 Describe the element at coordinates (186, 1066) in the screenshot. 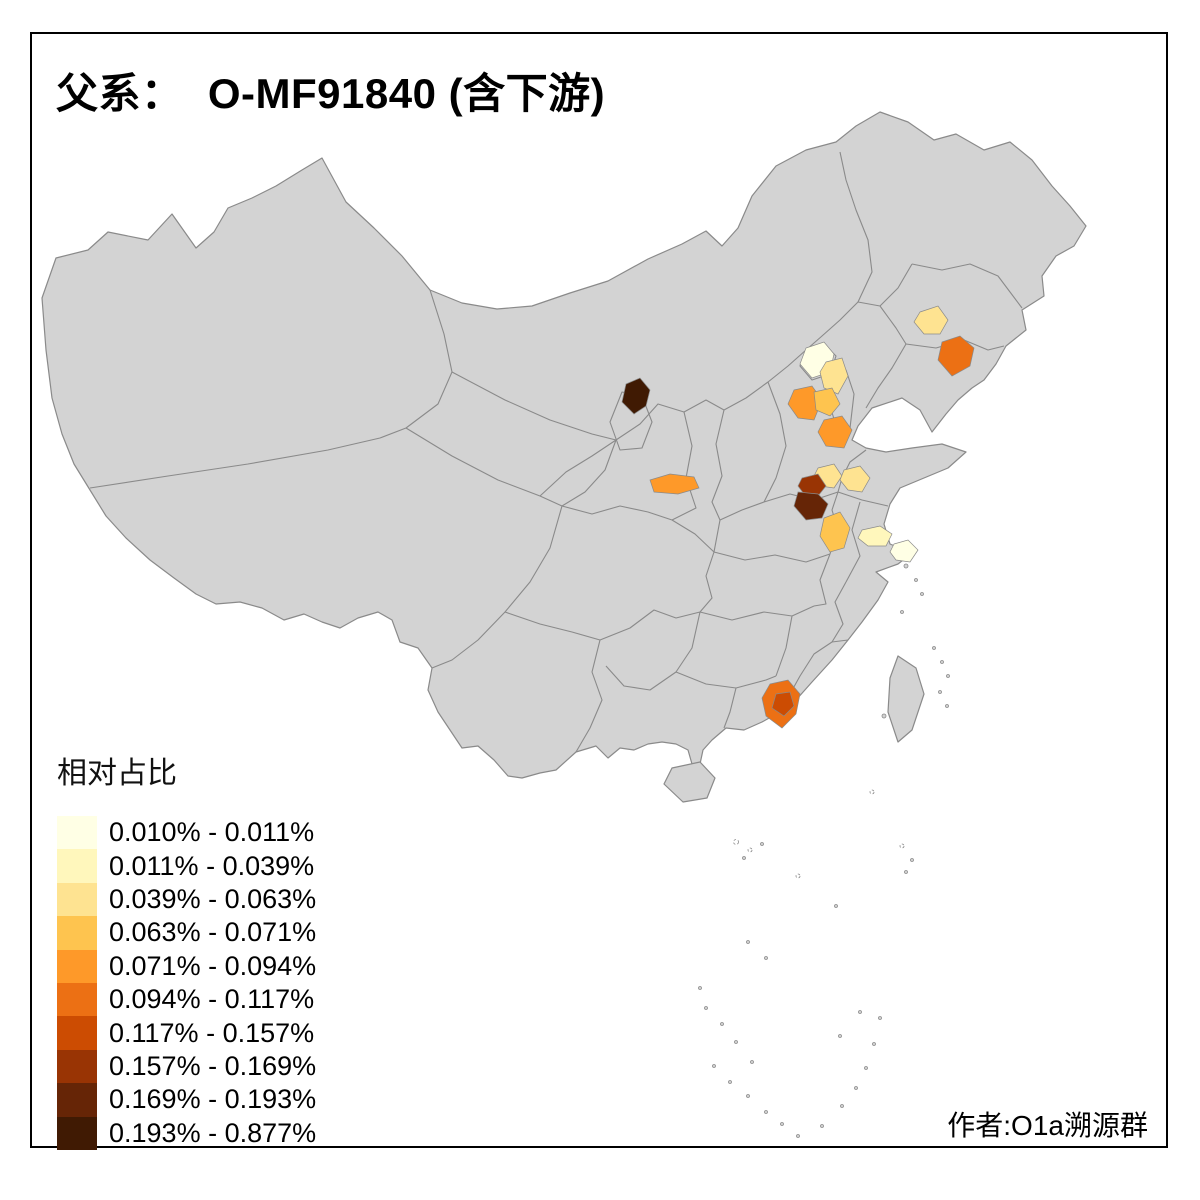

I see `legend-item: 0.157% - 0.169%` at that location.